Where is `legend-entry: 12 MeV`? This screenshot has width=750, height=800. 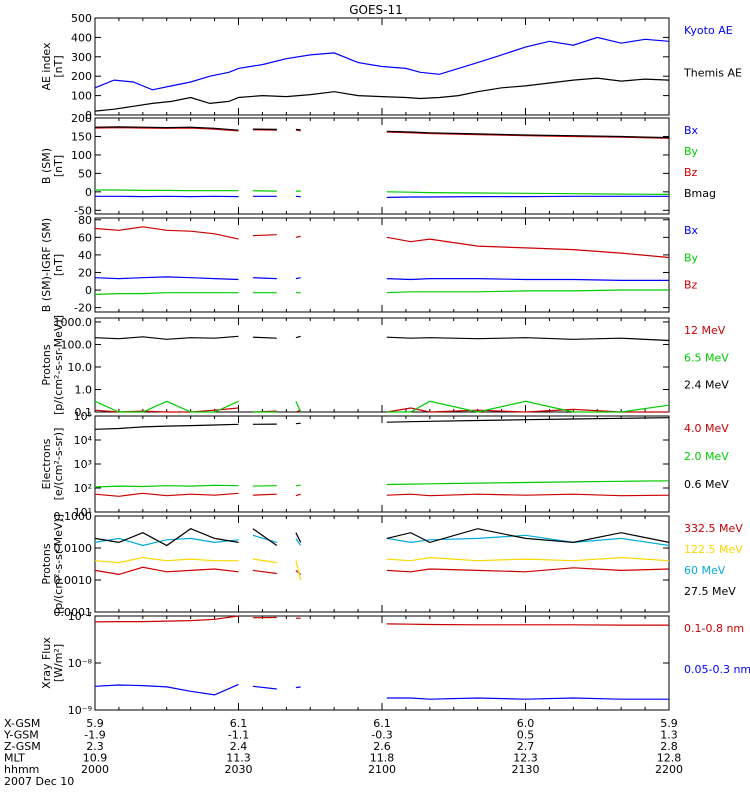 legend-entry: 12 MeV is located at coordinates (705, 330).